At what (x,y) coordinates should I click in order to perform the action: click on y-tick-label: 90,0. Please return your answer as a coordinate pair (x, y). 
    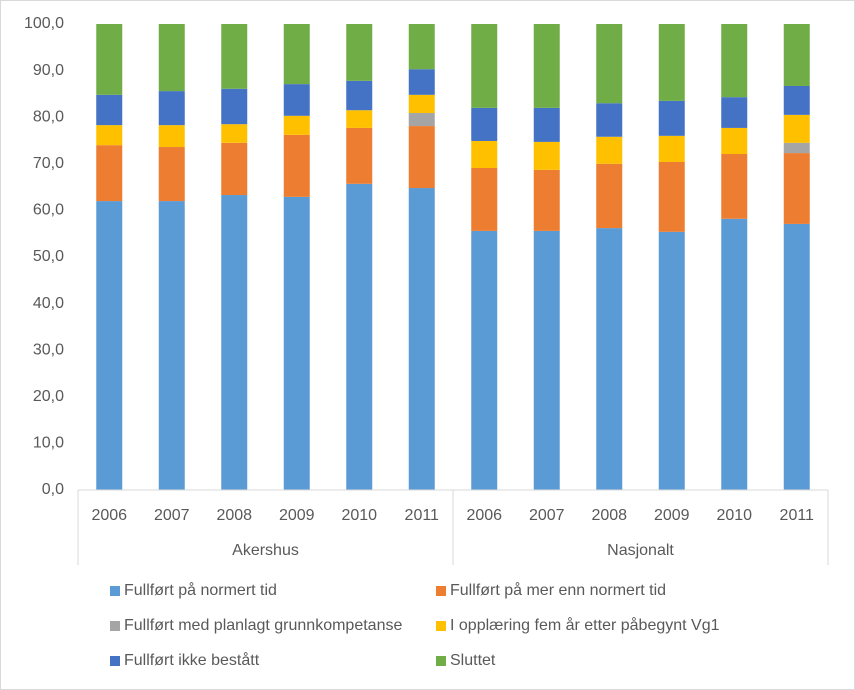
    Looking at the image, I should click on (48, 70).